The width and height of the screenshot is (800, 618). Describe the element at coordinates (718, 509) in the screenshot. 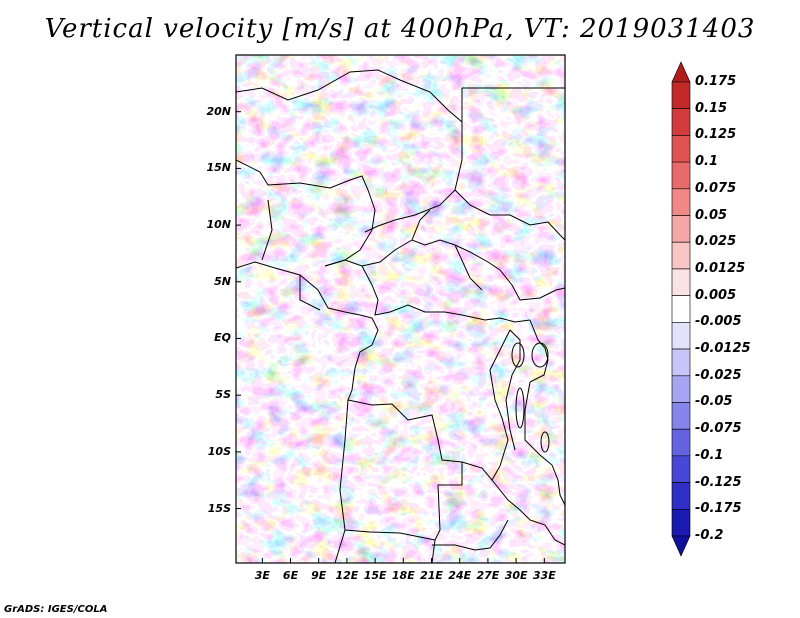

I see `colorbar-level-label: -0.175` at that location.